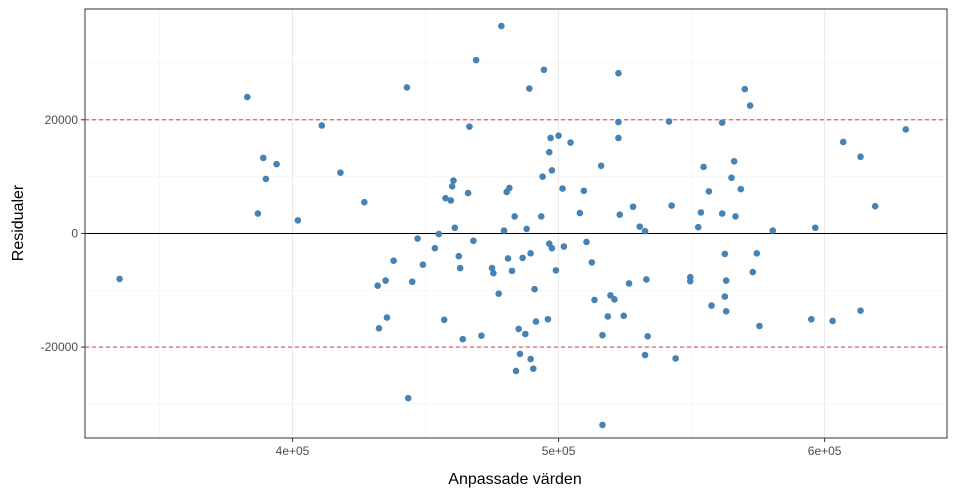 This screenshot has height=497, width=957. What do you see at coordinates (514, 479) in the screenshot?
I see `x-axis-title: Anpassade värden` at bounding box center [514, 479].